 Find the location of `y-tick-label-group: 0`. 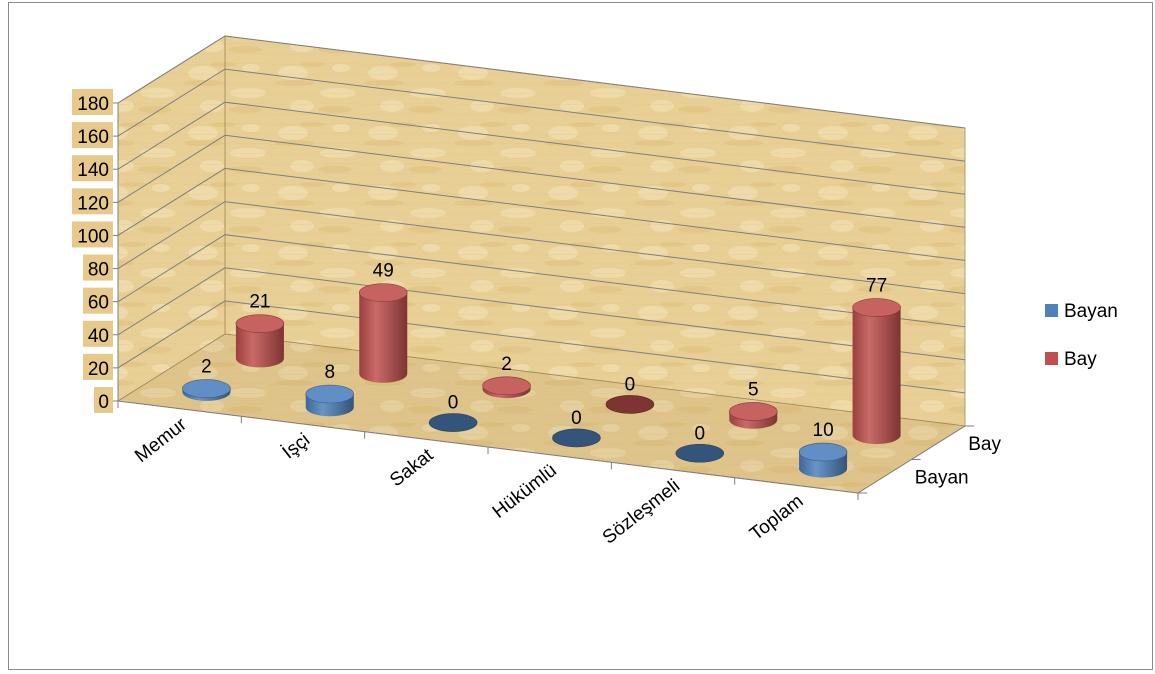

y-tick-label-group: 0 is located at coordinates (103, 400).